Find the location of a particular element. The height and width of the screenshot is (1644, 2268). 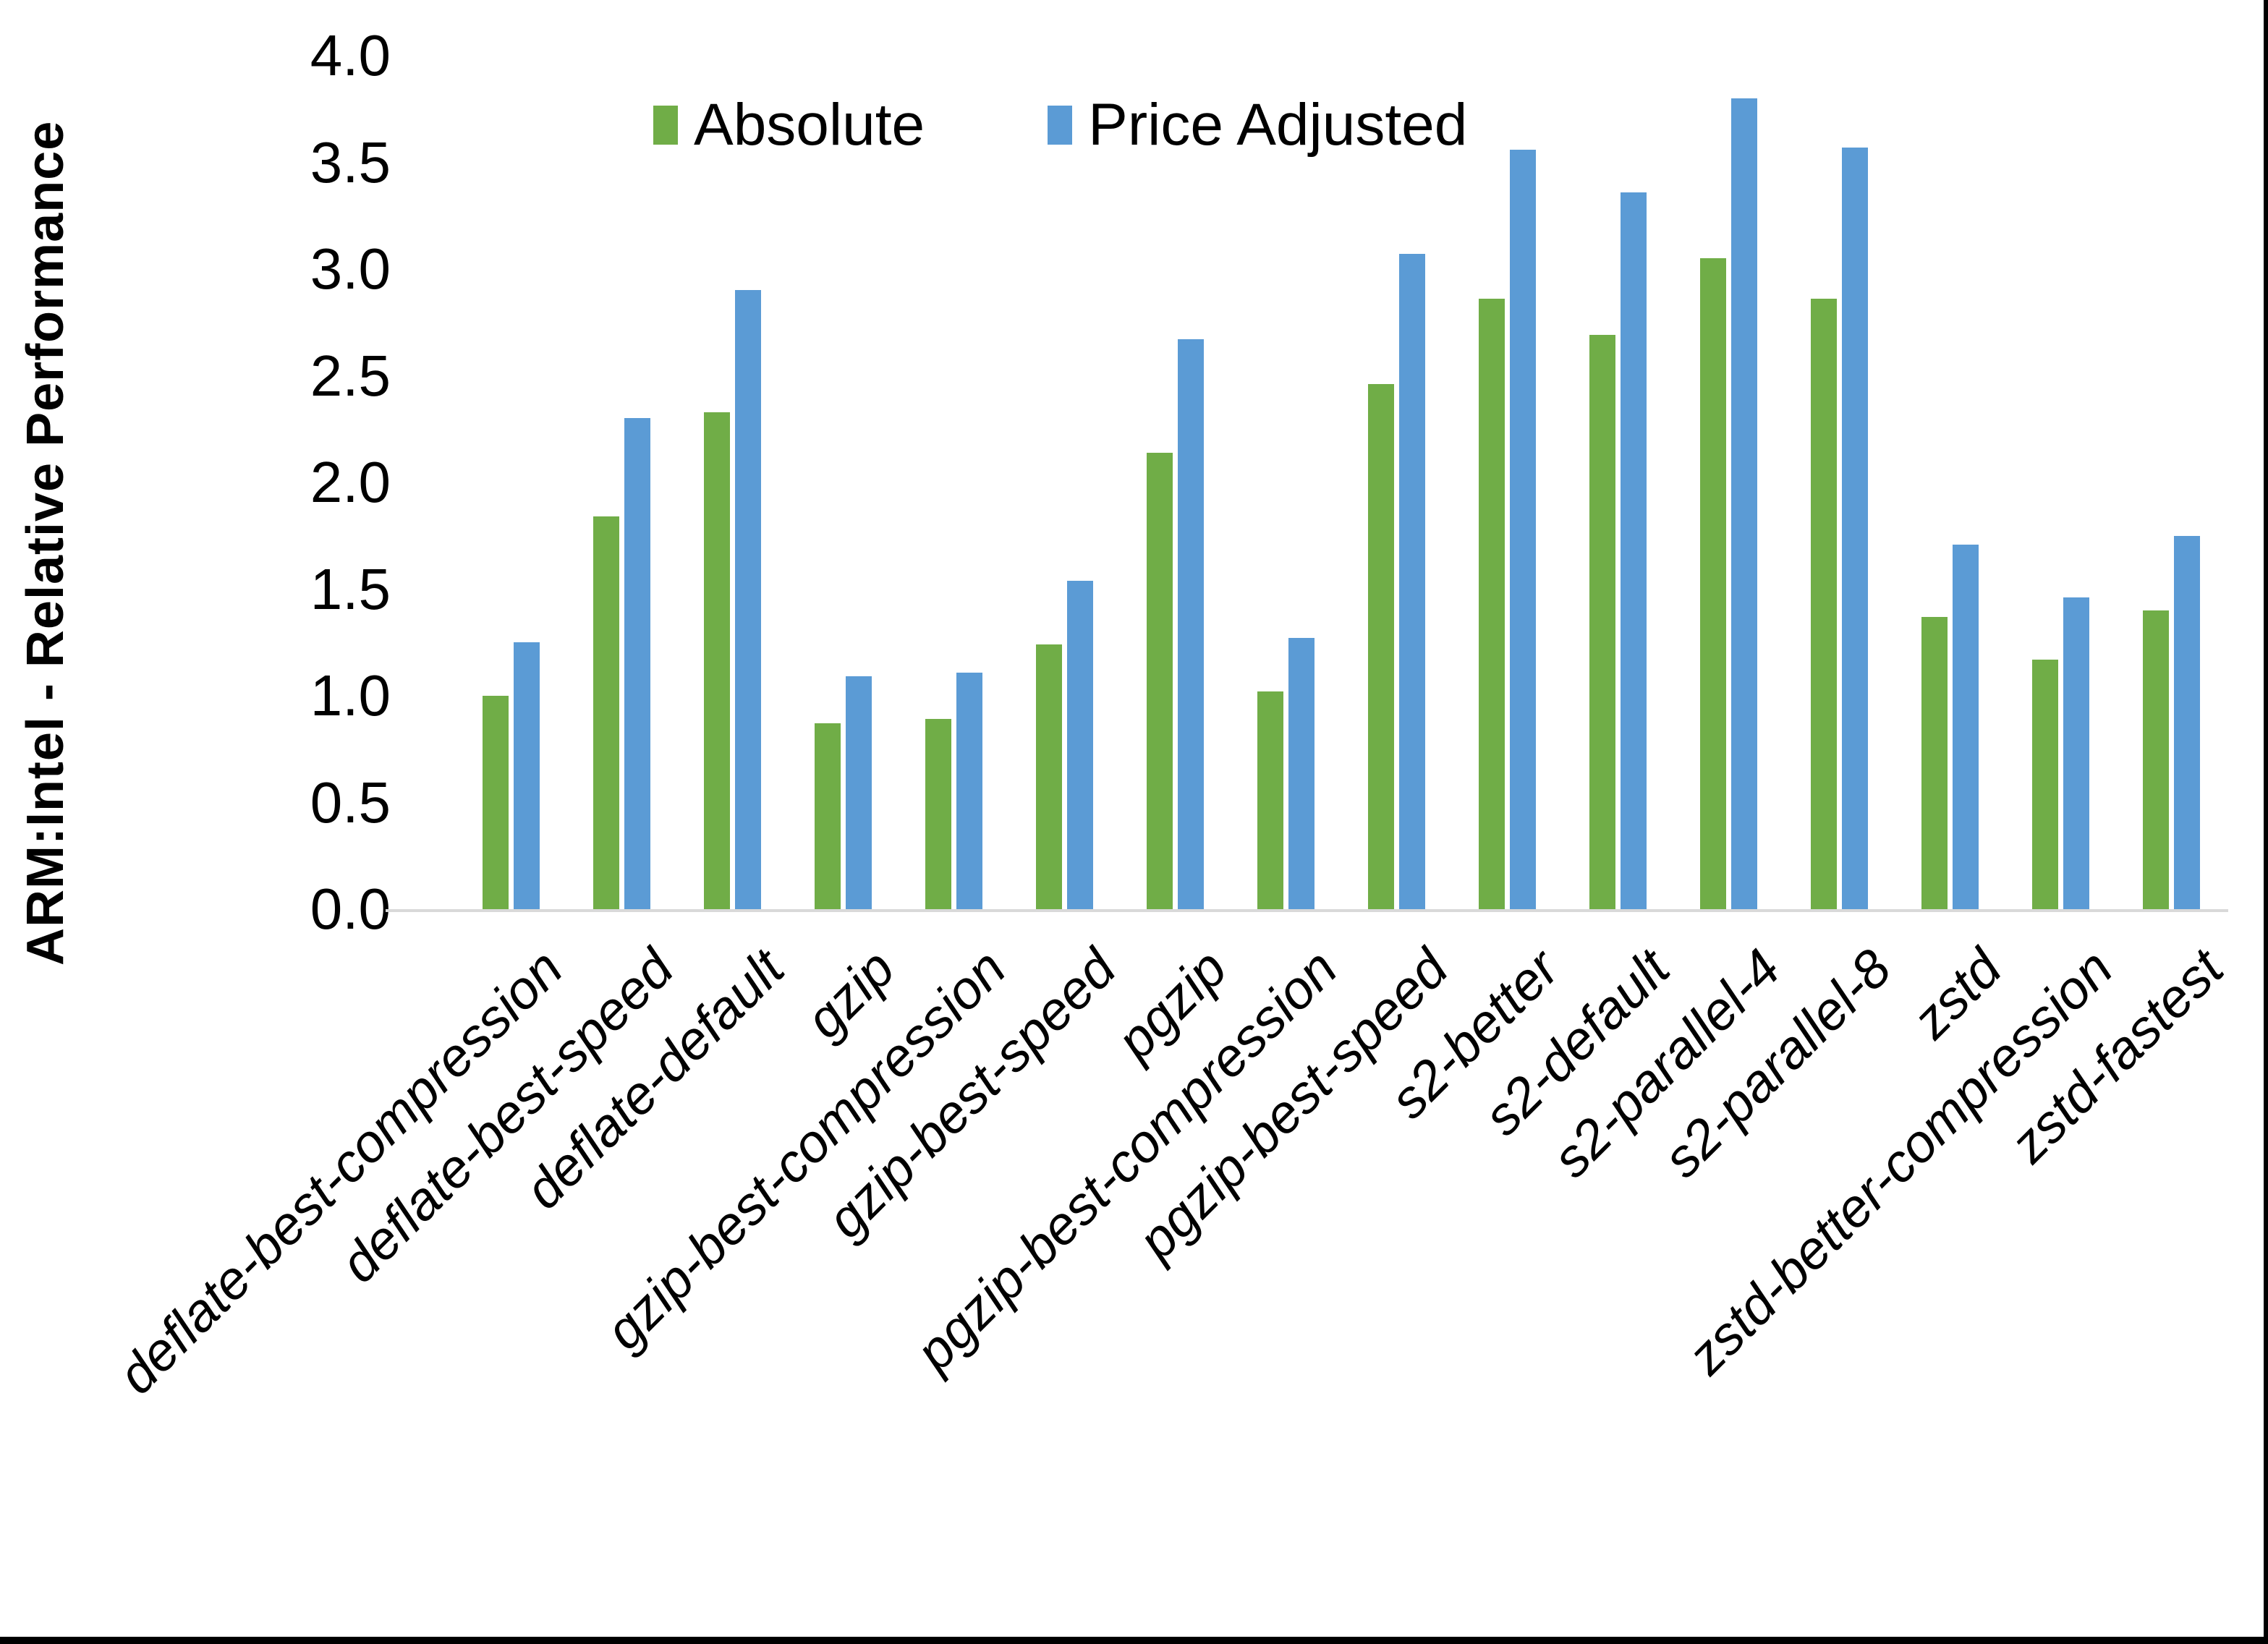

price-adjusted-series-swatch-icon is located at coordinates (1060, 125).